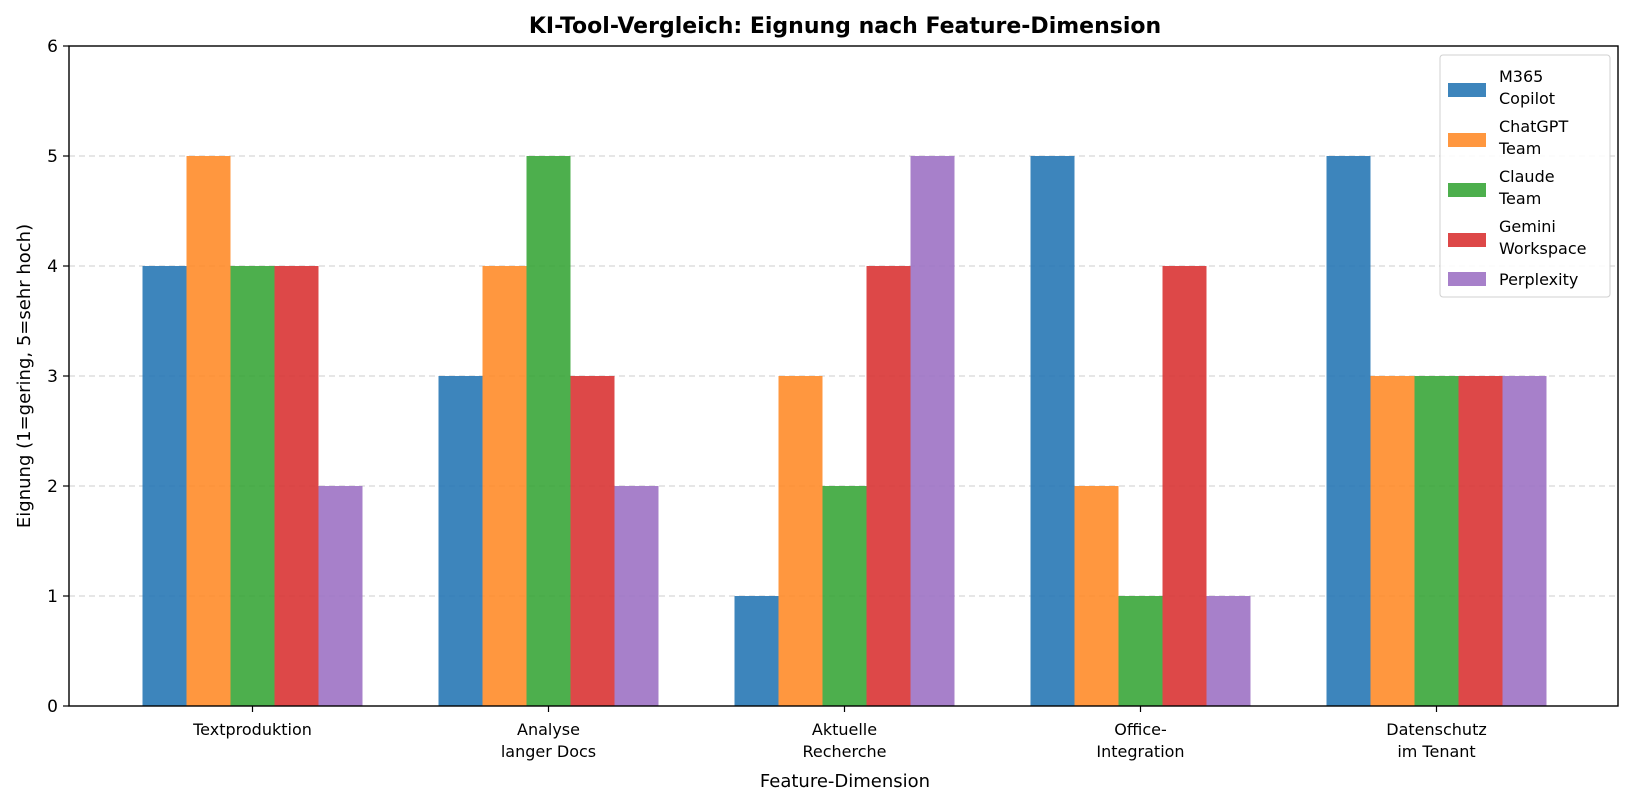  I want to click on y-tick-label: 6, so click(52, 47).